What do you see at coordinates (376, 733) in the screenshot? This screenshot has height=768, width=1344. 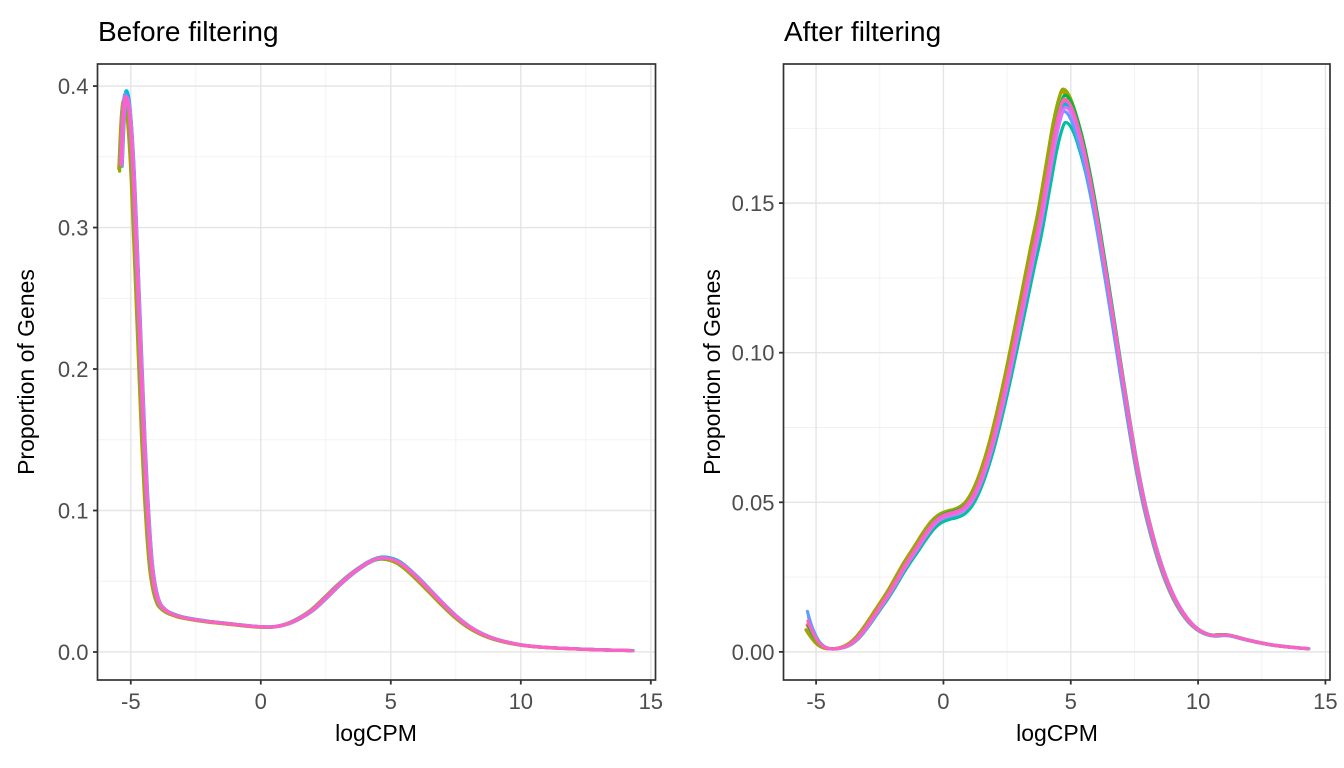 I see `x-axis-title-before: logCPM` at bounding box center [376, 733].